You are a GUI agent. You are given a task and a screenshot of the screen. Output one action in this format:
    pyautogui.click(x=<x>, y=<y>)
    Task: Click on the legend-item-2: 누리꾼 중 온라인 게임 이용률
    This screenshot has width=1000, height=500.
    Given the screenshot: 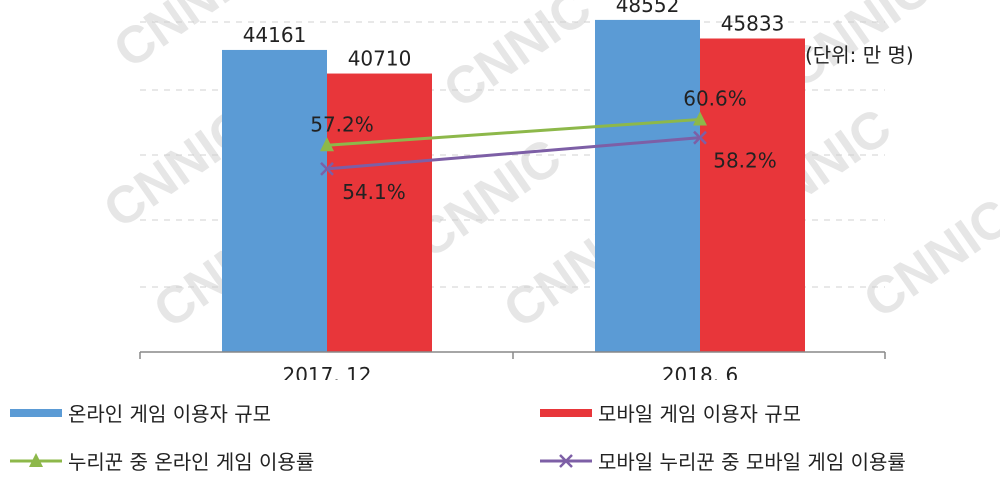 What is the action you would take?
    pyautogui.click(x=162, y=460)
    